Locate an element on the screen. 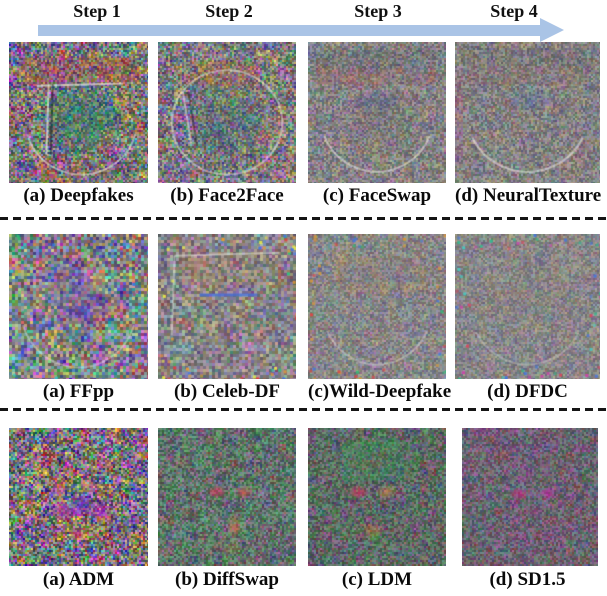  noise-map-diffswap is located at coordinates (227, 497).